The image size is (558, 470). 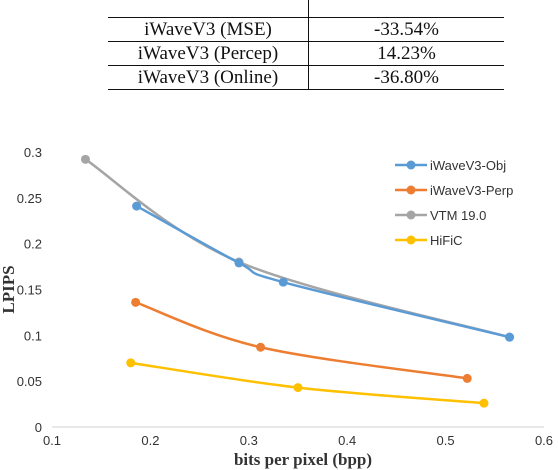 What do you see at coordinates (29, 198) in the screenshot?
I see `y-tick-label: 0.25` at bounding box center [29, 198].